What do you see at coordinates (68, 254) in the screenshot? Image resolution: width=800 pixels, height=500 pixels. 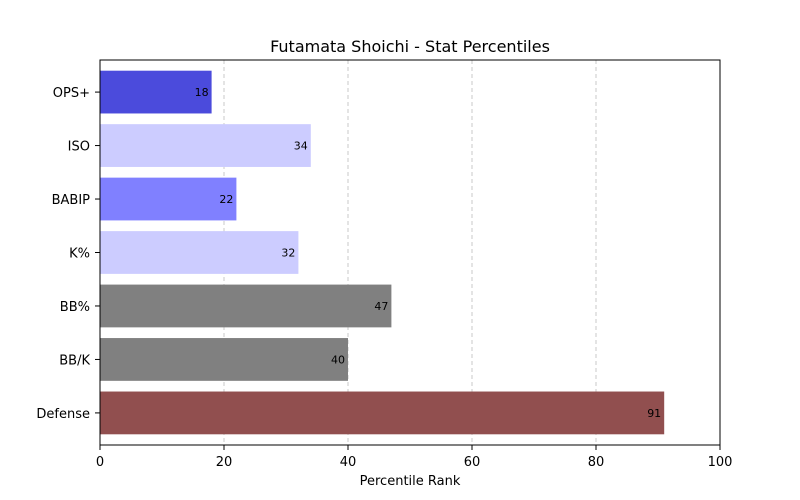 I see `y-axis-ticks: OPS+ ISO BABIP K% BB% BB/K Defense` at bounding box center [68, 254].